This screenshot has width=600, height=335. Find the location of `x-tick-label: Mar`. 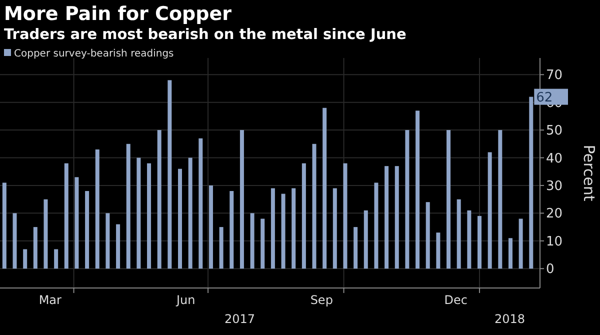

x-tick-label: Mar is located at coordinates (50, 300).